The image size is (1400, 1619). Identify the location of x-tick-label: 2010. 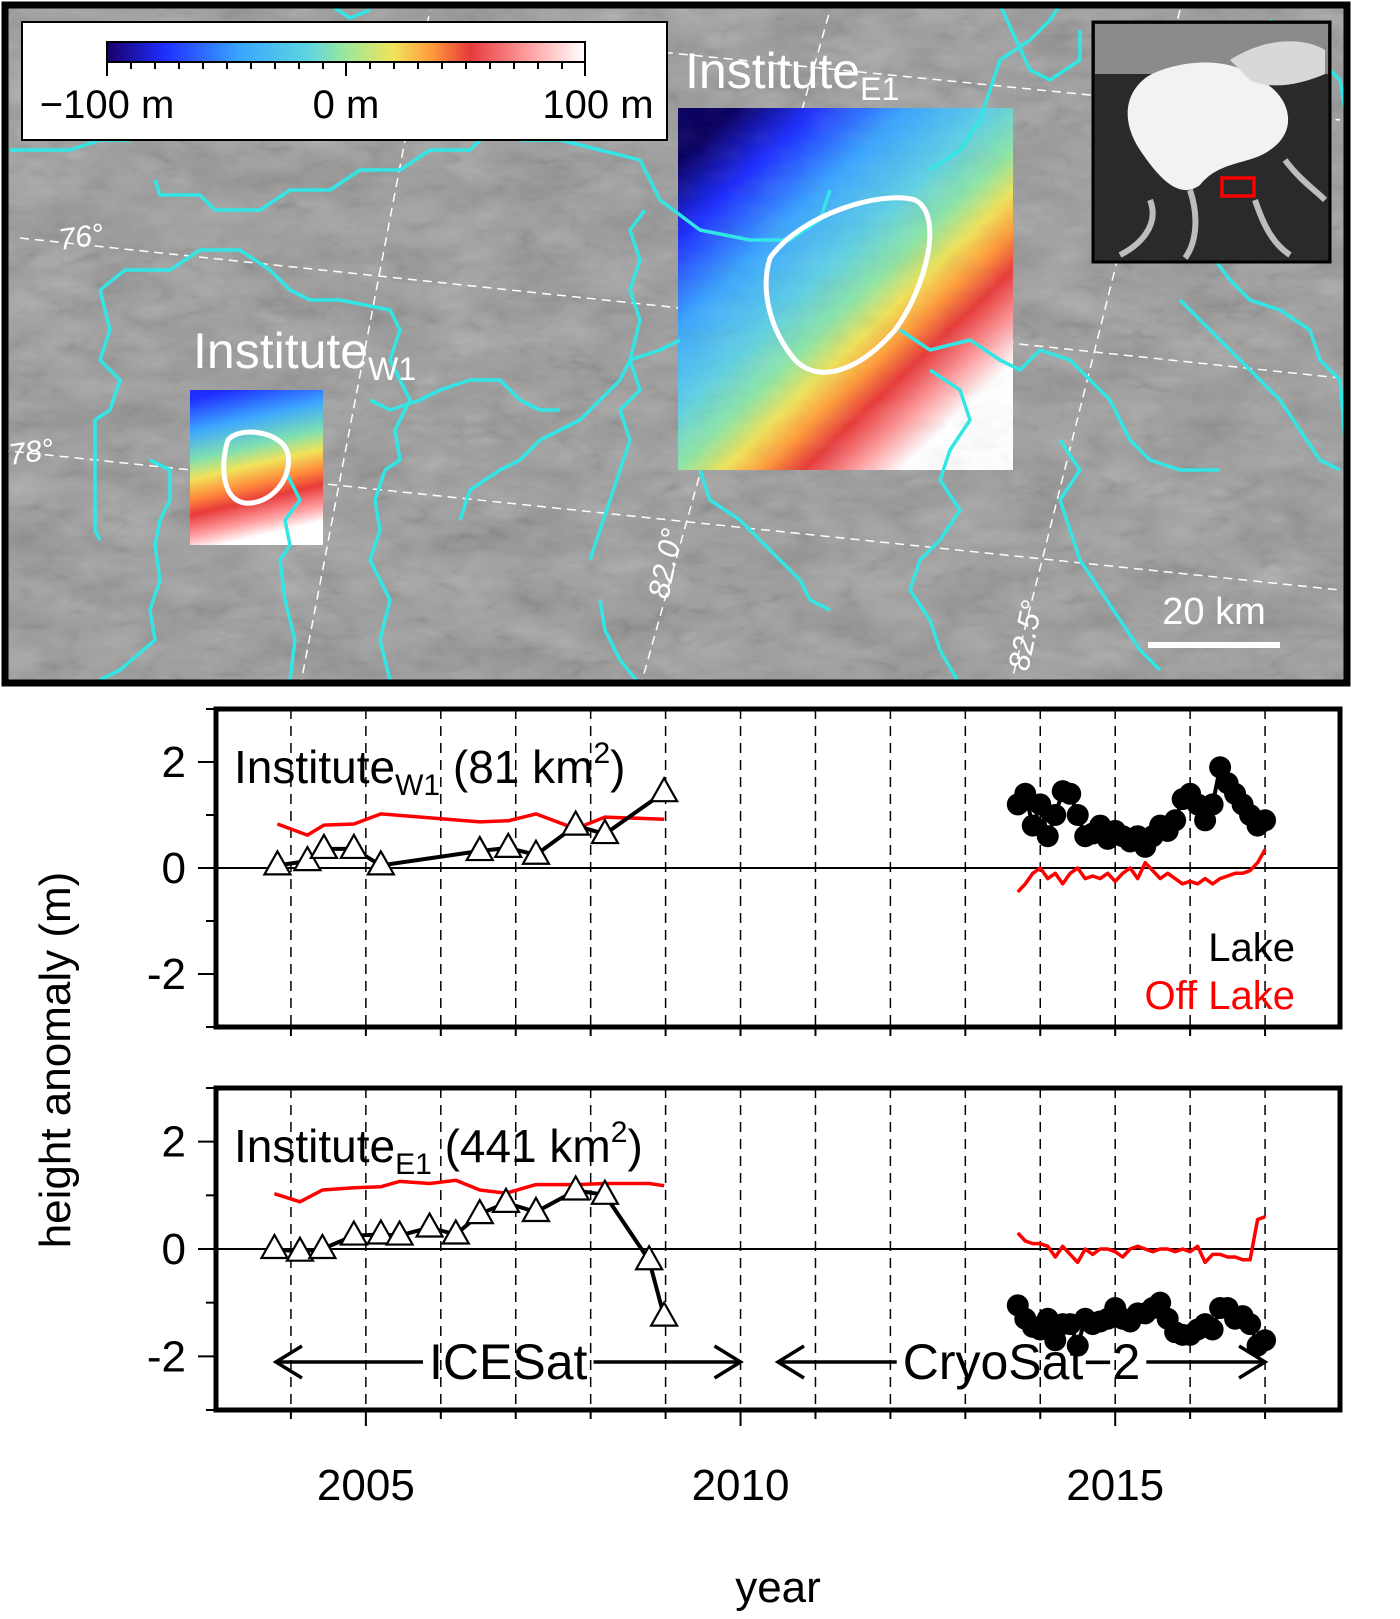
(741, 1485).